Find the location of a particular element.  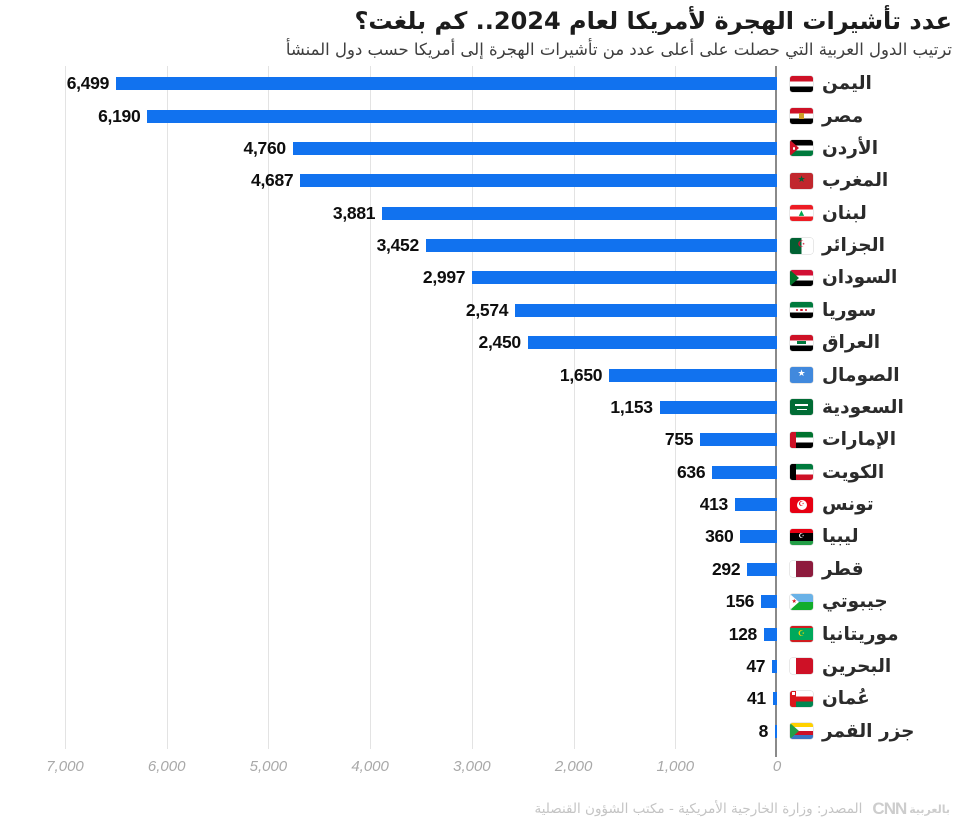

bar-row: 6,499 اليمن is located at coordinates (480, 83).